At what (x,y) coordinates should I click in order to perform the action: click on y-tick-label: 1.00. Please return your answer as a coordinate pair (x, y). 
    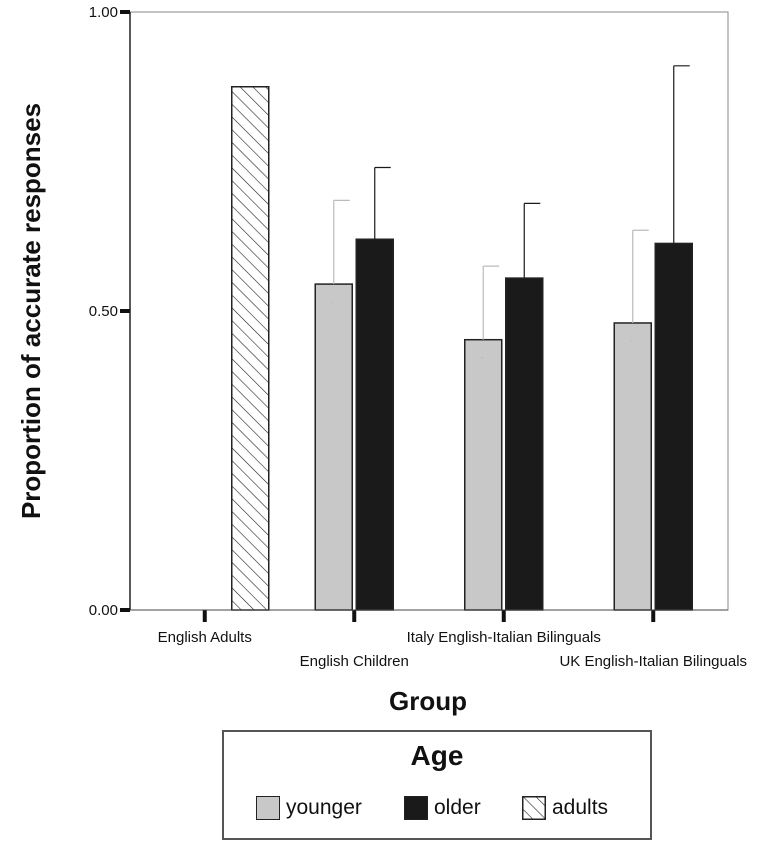
    Looking at the image, I should click on (103, 12).